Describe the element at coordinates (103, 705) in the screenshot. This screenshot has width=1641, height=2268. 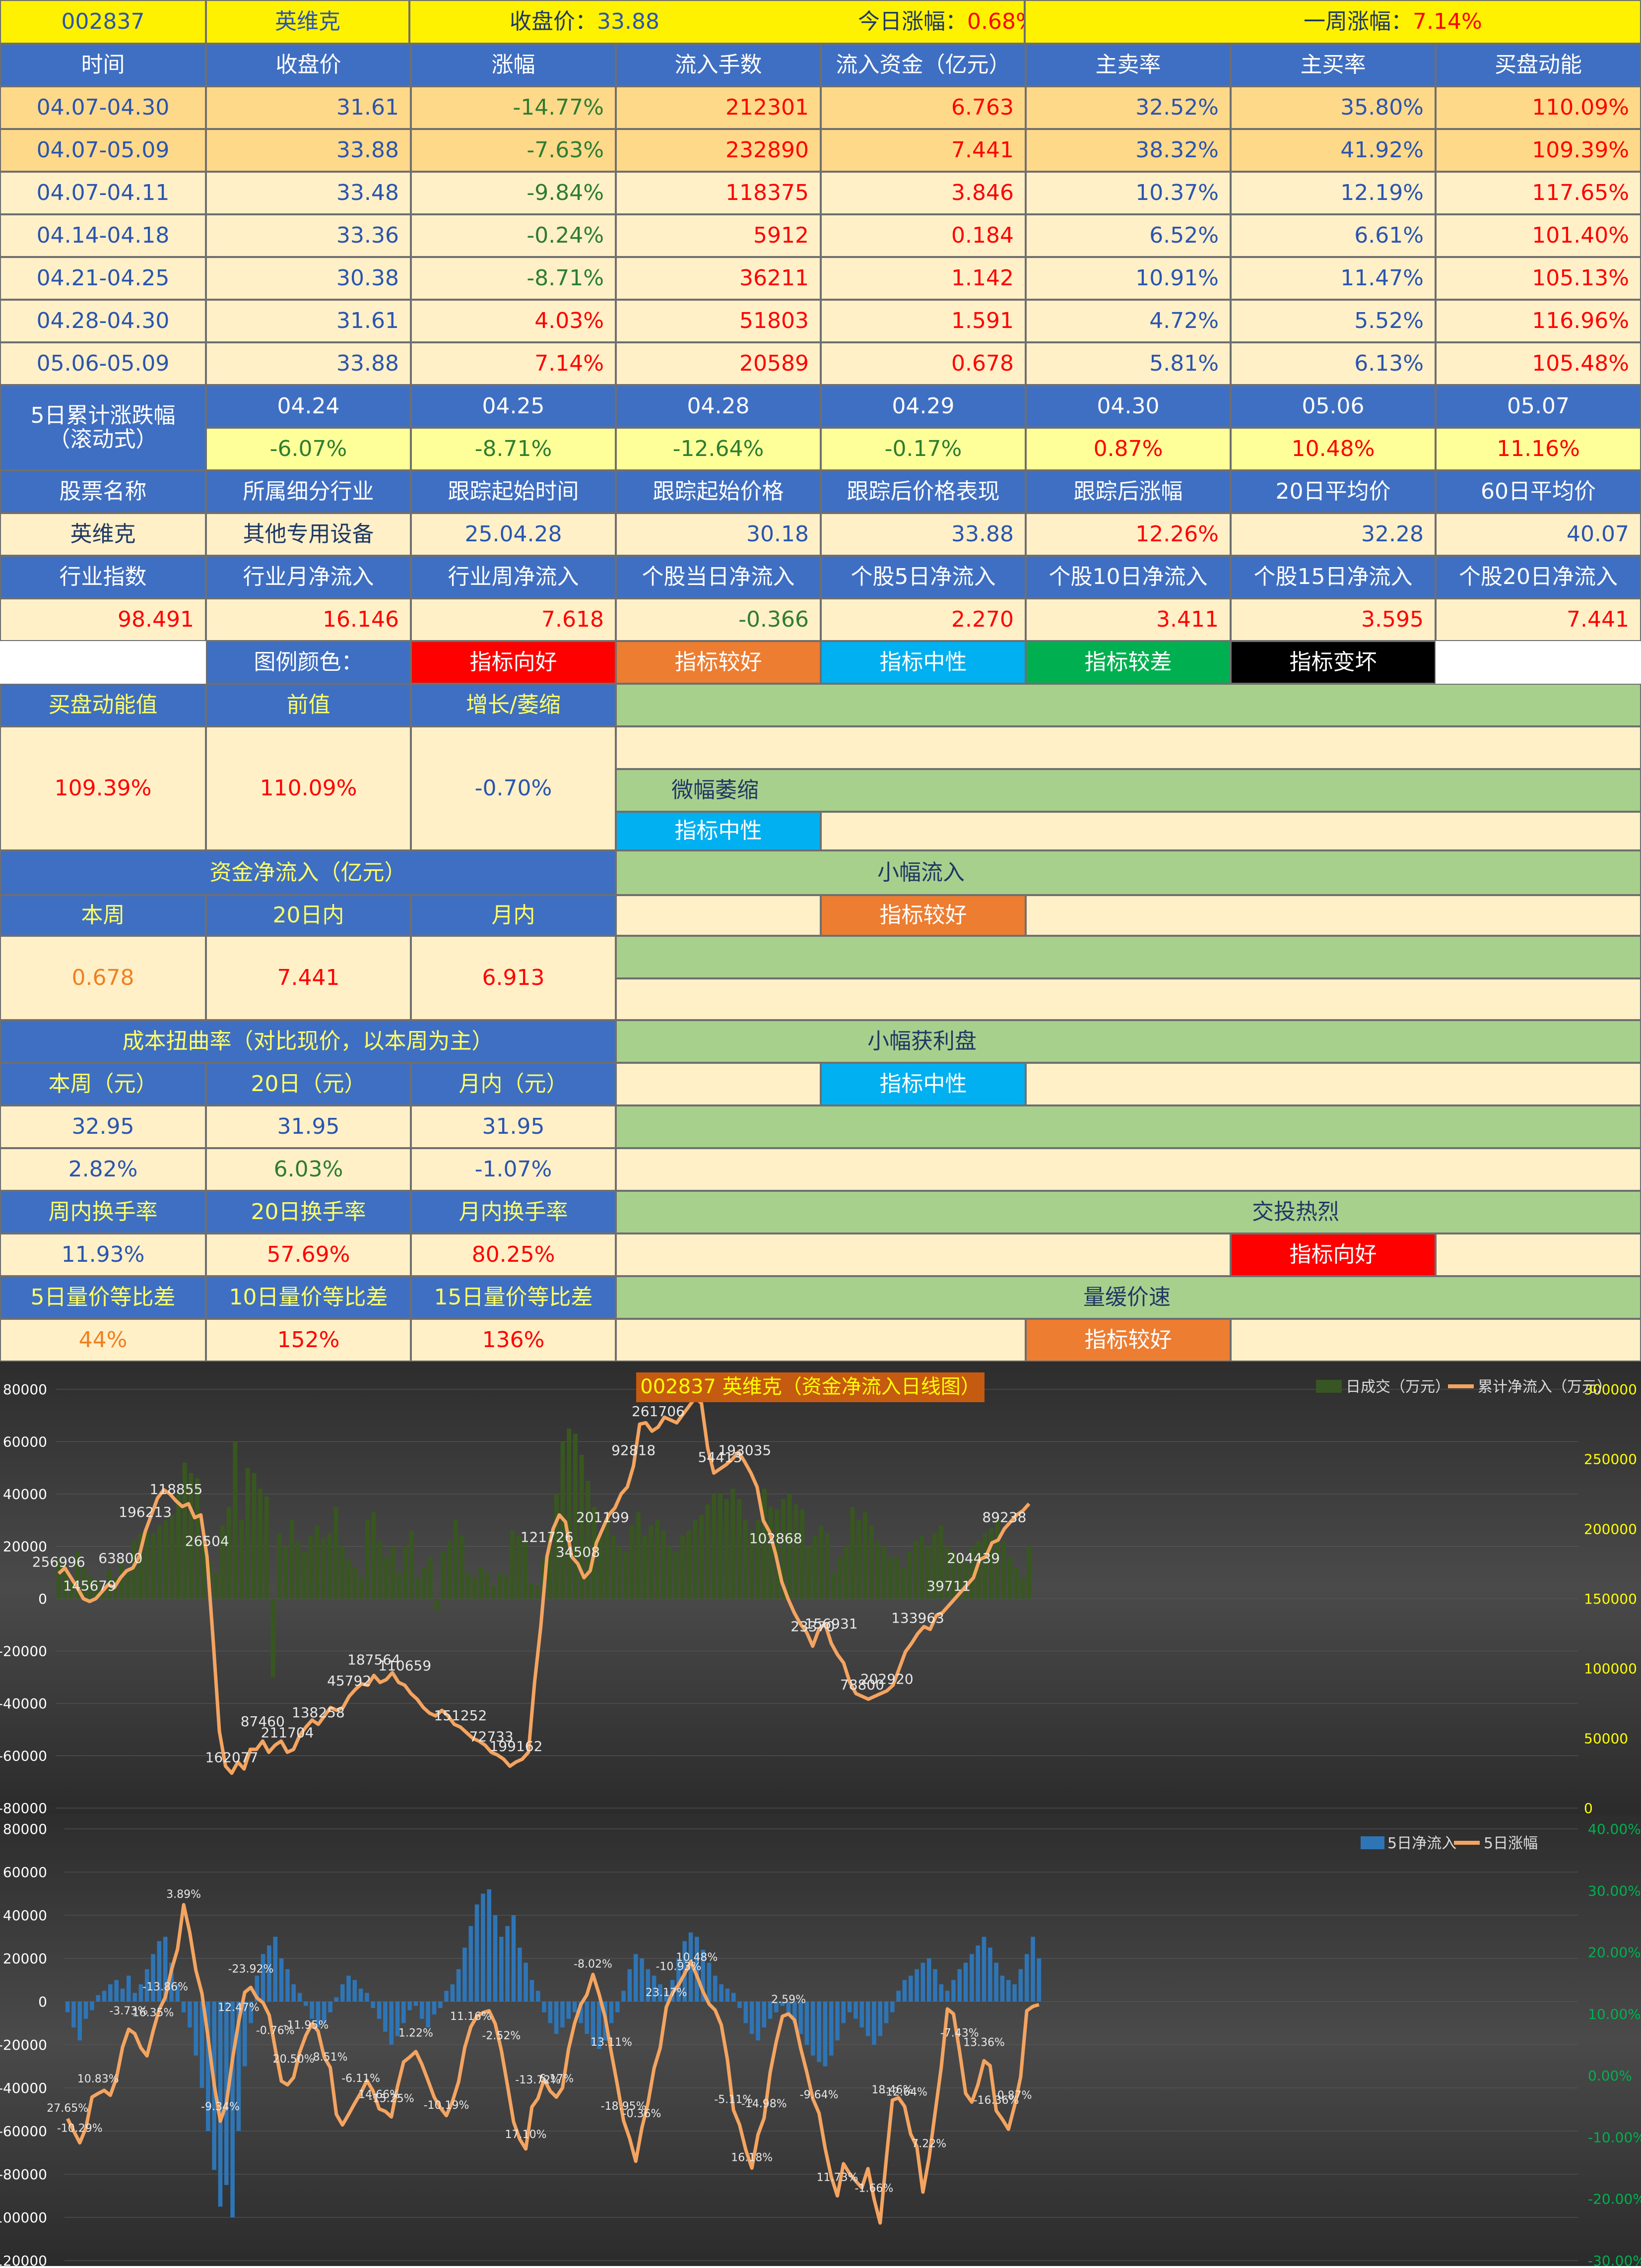
I see `momentum-h-value: 买盘动能值` at that location.